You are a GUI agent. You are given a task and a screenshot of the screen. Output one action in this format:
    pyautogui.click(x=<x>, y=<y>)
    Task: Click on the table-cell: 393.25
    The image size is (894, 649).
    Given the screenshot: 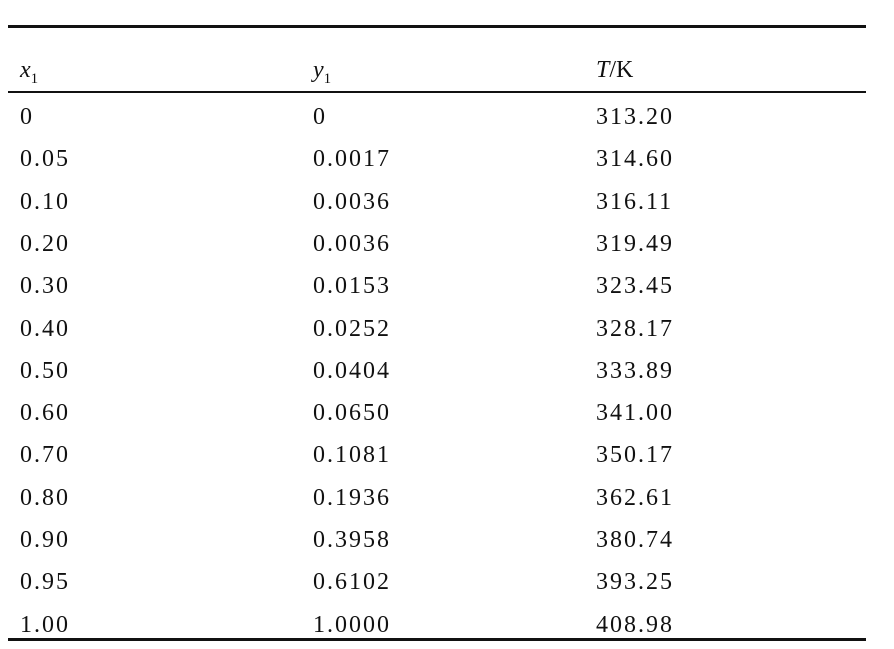 What is the action you would take?
    pyautogui.click(x=635, y=582)
    